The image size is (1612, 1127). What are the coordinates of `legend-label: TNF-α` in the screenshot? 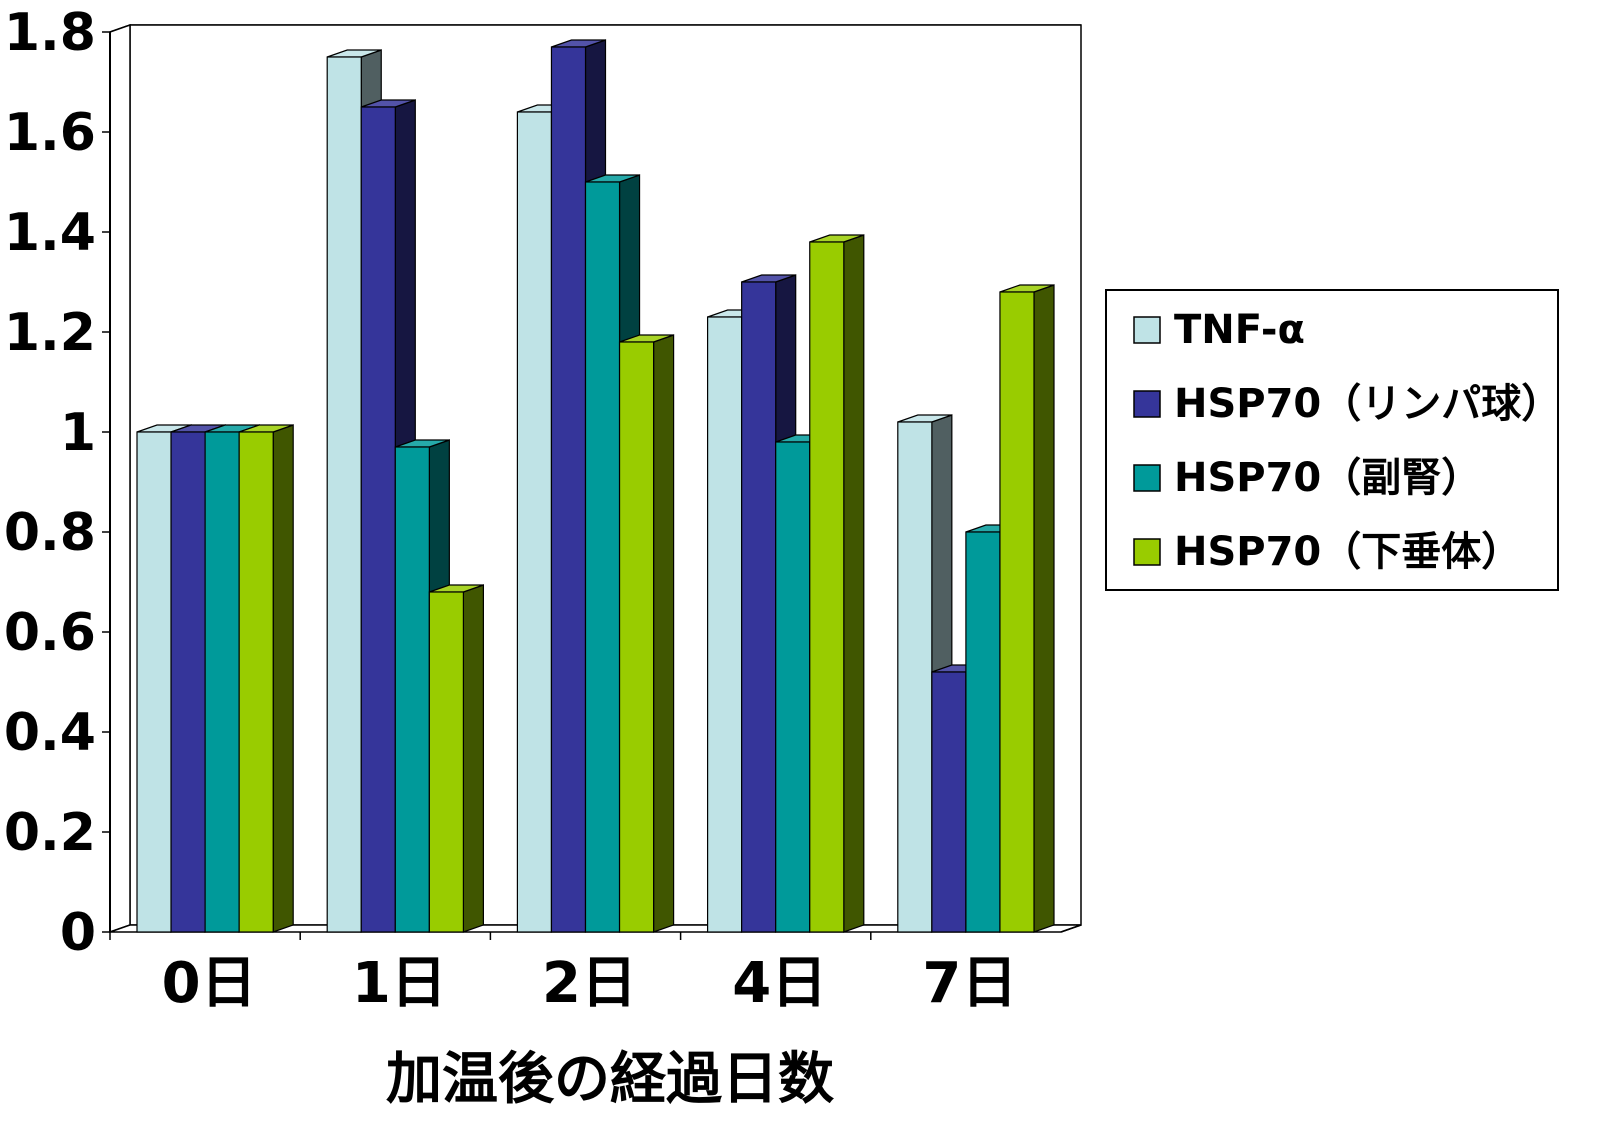 It's located at (1239, 330).